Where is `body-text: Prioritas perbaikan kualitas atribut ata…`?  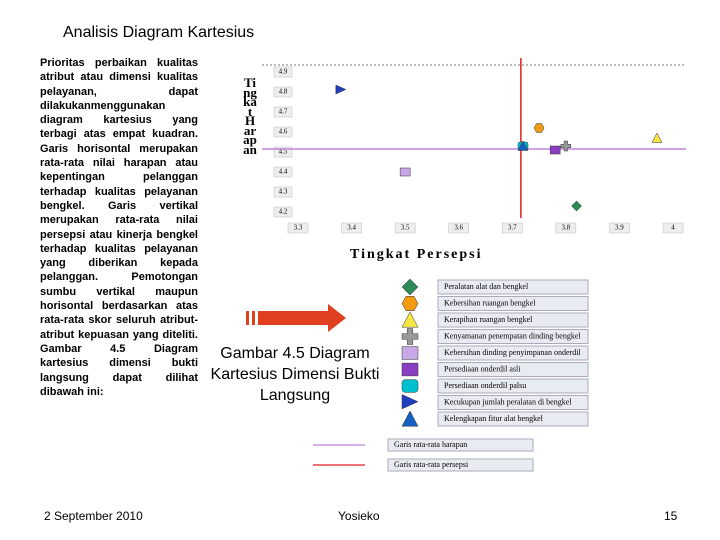
body-text: Prioritas perbaikan kualitas atribut ata… is located at coordinates (119, 227).